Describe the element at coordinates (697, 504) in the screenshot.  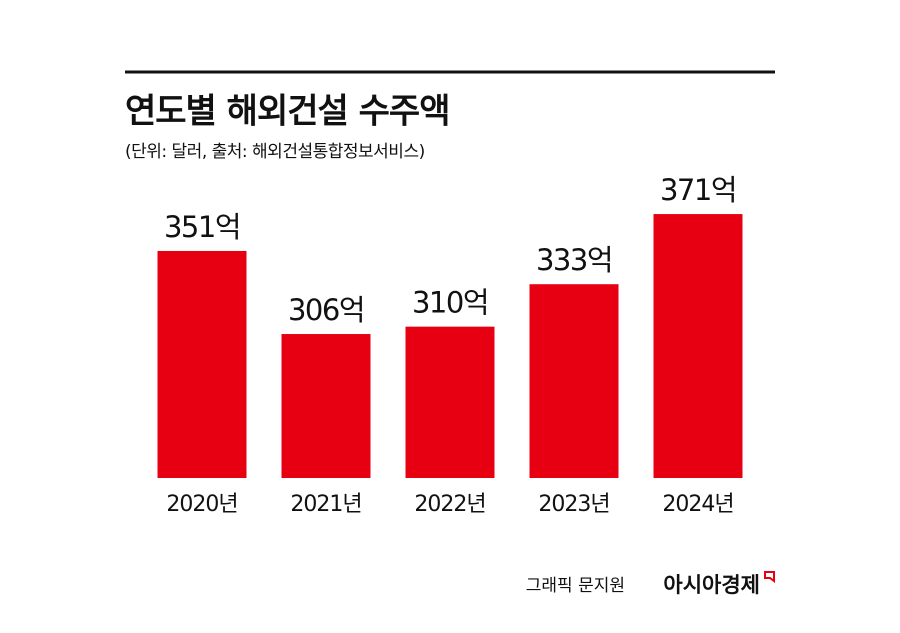
I see `x-tick-label: 2024년` at that location.